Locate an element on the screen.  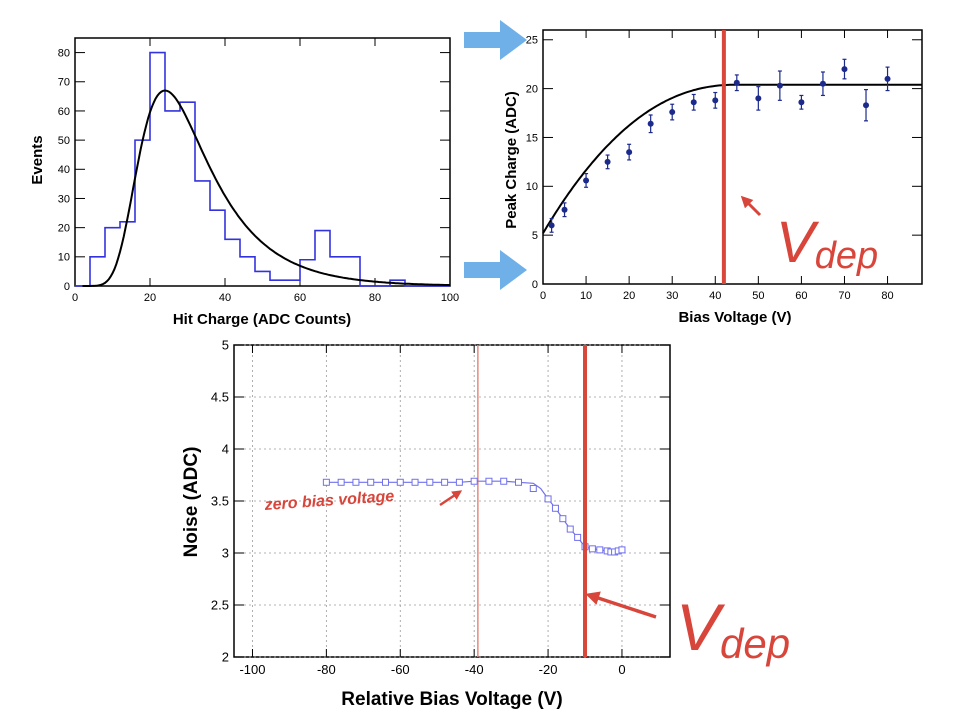
connector-arrow-bottom is located at coordinates (495, 270).